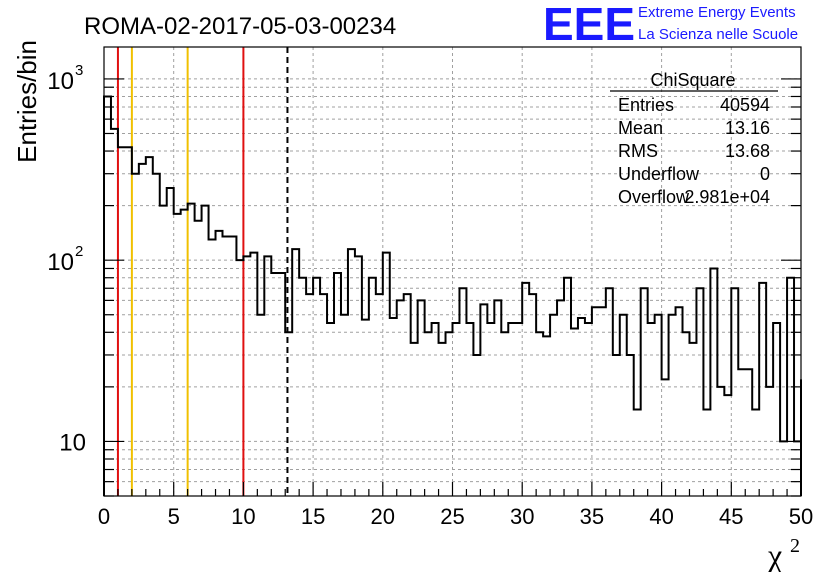 This screenshot has width=836, height=572. I want to click on stats-row-label: RMS, so click(638, 151).